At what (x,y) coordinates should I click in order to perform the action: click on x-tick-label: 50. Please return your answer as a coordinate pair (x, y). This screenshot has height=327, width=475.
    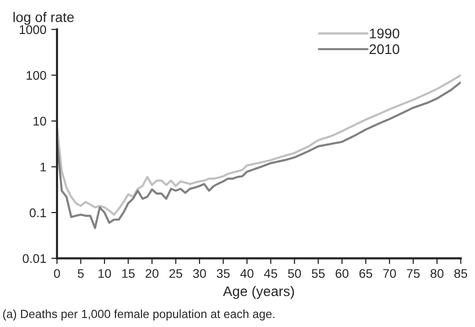
    Looking at the image, I should click on (294, 273).